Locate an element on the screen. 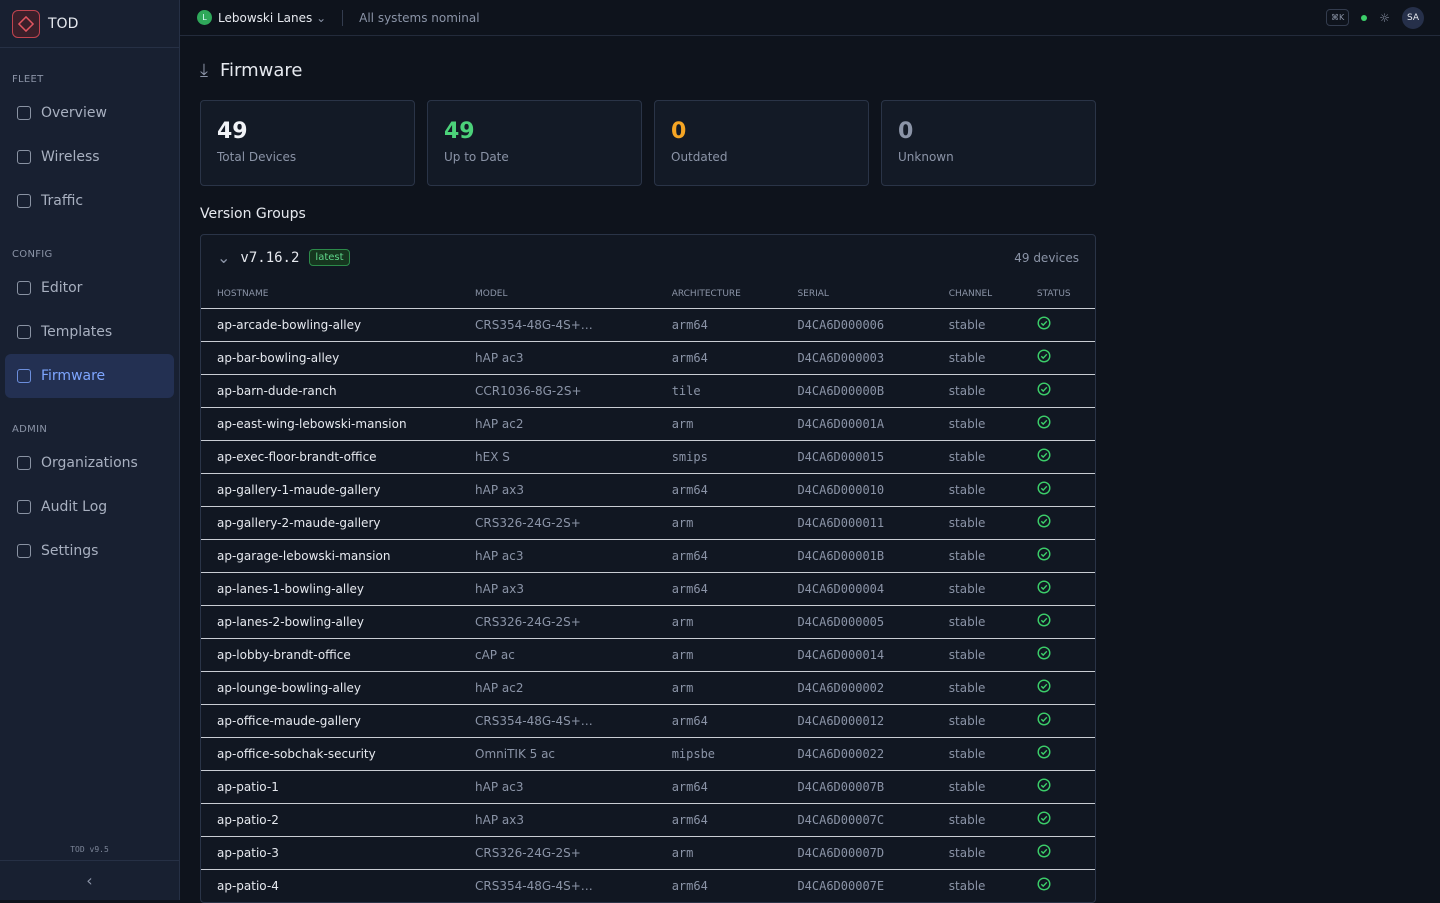  cell: arm is located at coordinates (718, 522).